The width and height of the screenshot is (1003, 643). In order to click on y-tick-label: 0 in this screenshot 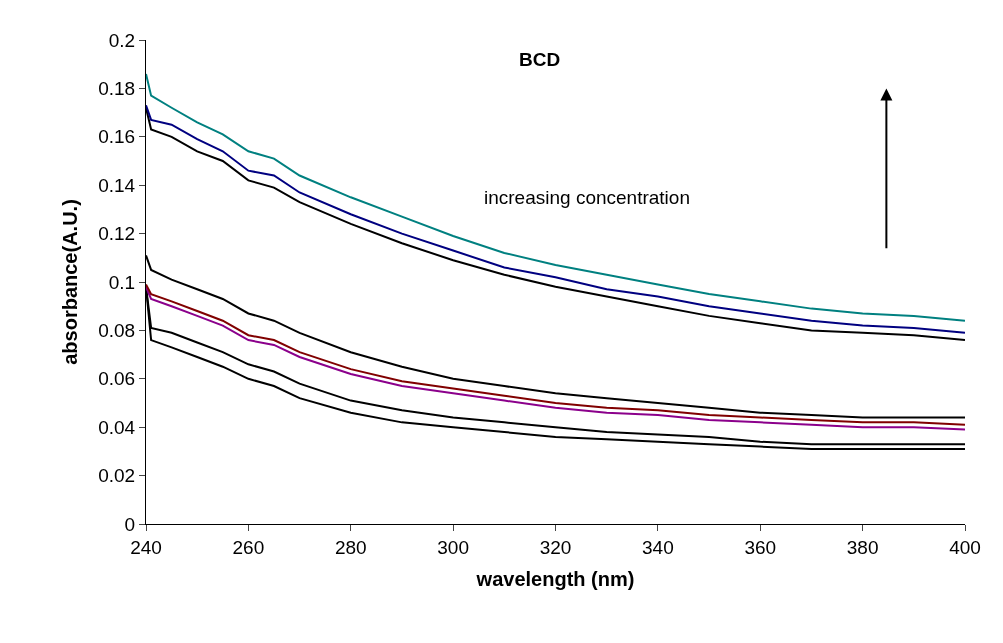, I will do `click(130, 524)`.